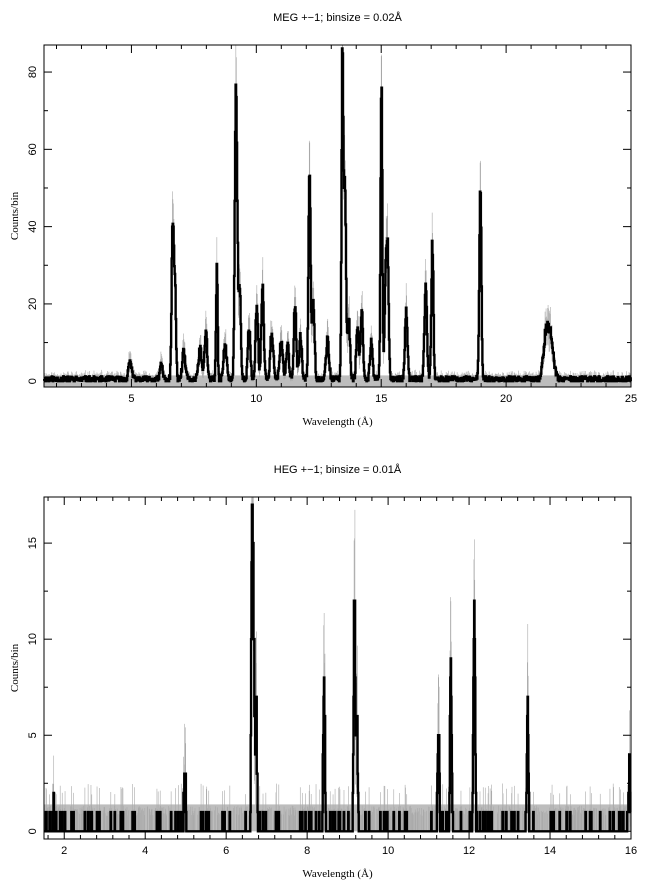 This screenshot has height=891, width=649. What do you see at coordinates (550, 851) in the screenshot?
I see `heg-x-tick-label: 14` at bounding box center [550, 851].